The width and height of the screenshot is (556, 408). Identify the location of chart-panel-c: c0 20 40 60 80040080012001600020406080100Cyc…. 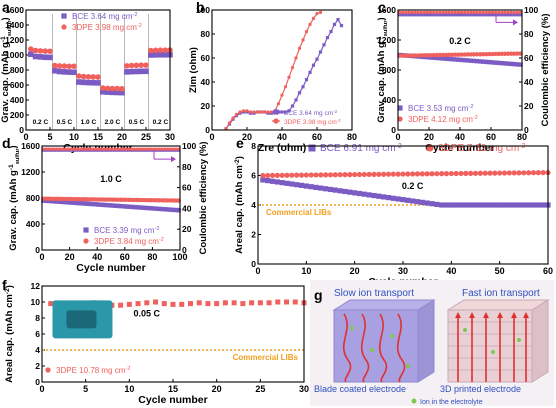
(464, 77).